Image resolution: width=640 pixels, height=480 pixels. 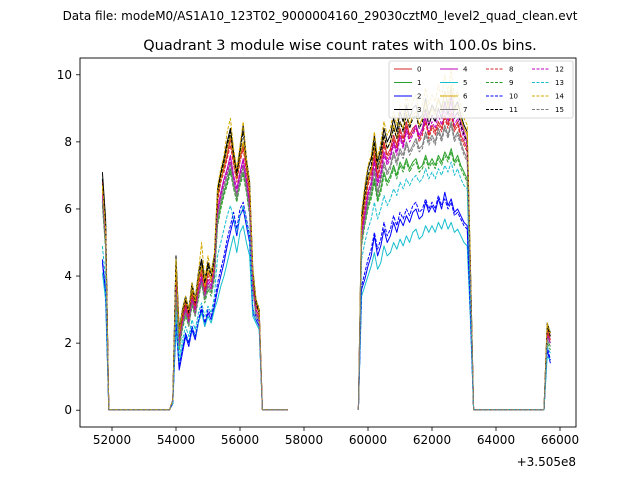 I want to click on legend-label-11: 11, so click(x=513, y=110).